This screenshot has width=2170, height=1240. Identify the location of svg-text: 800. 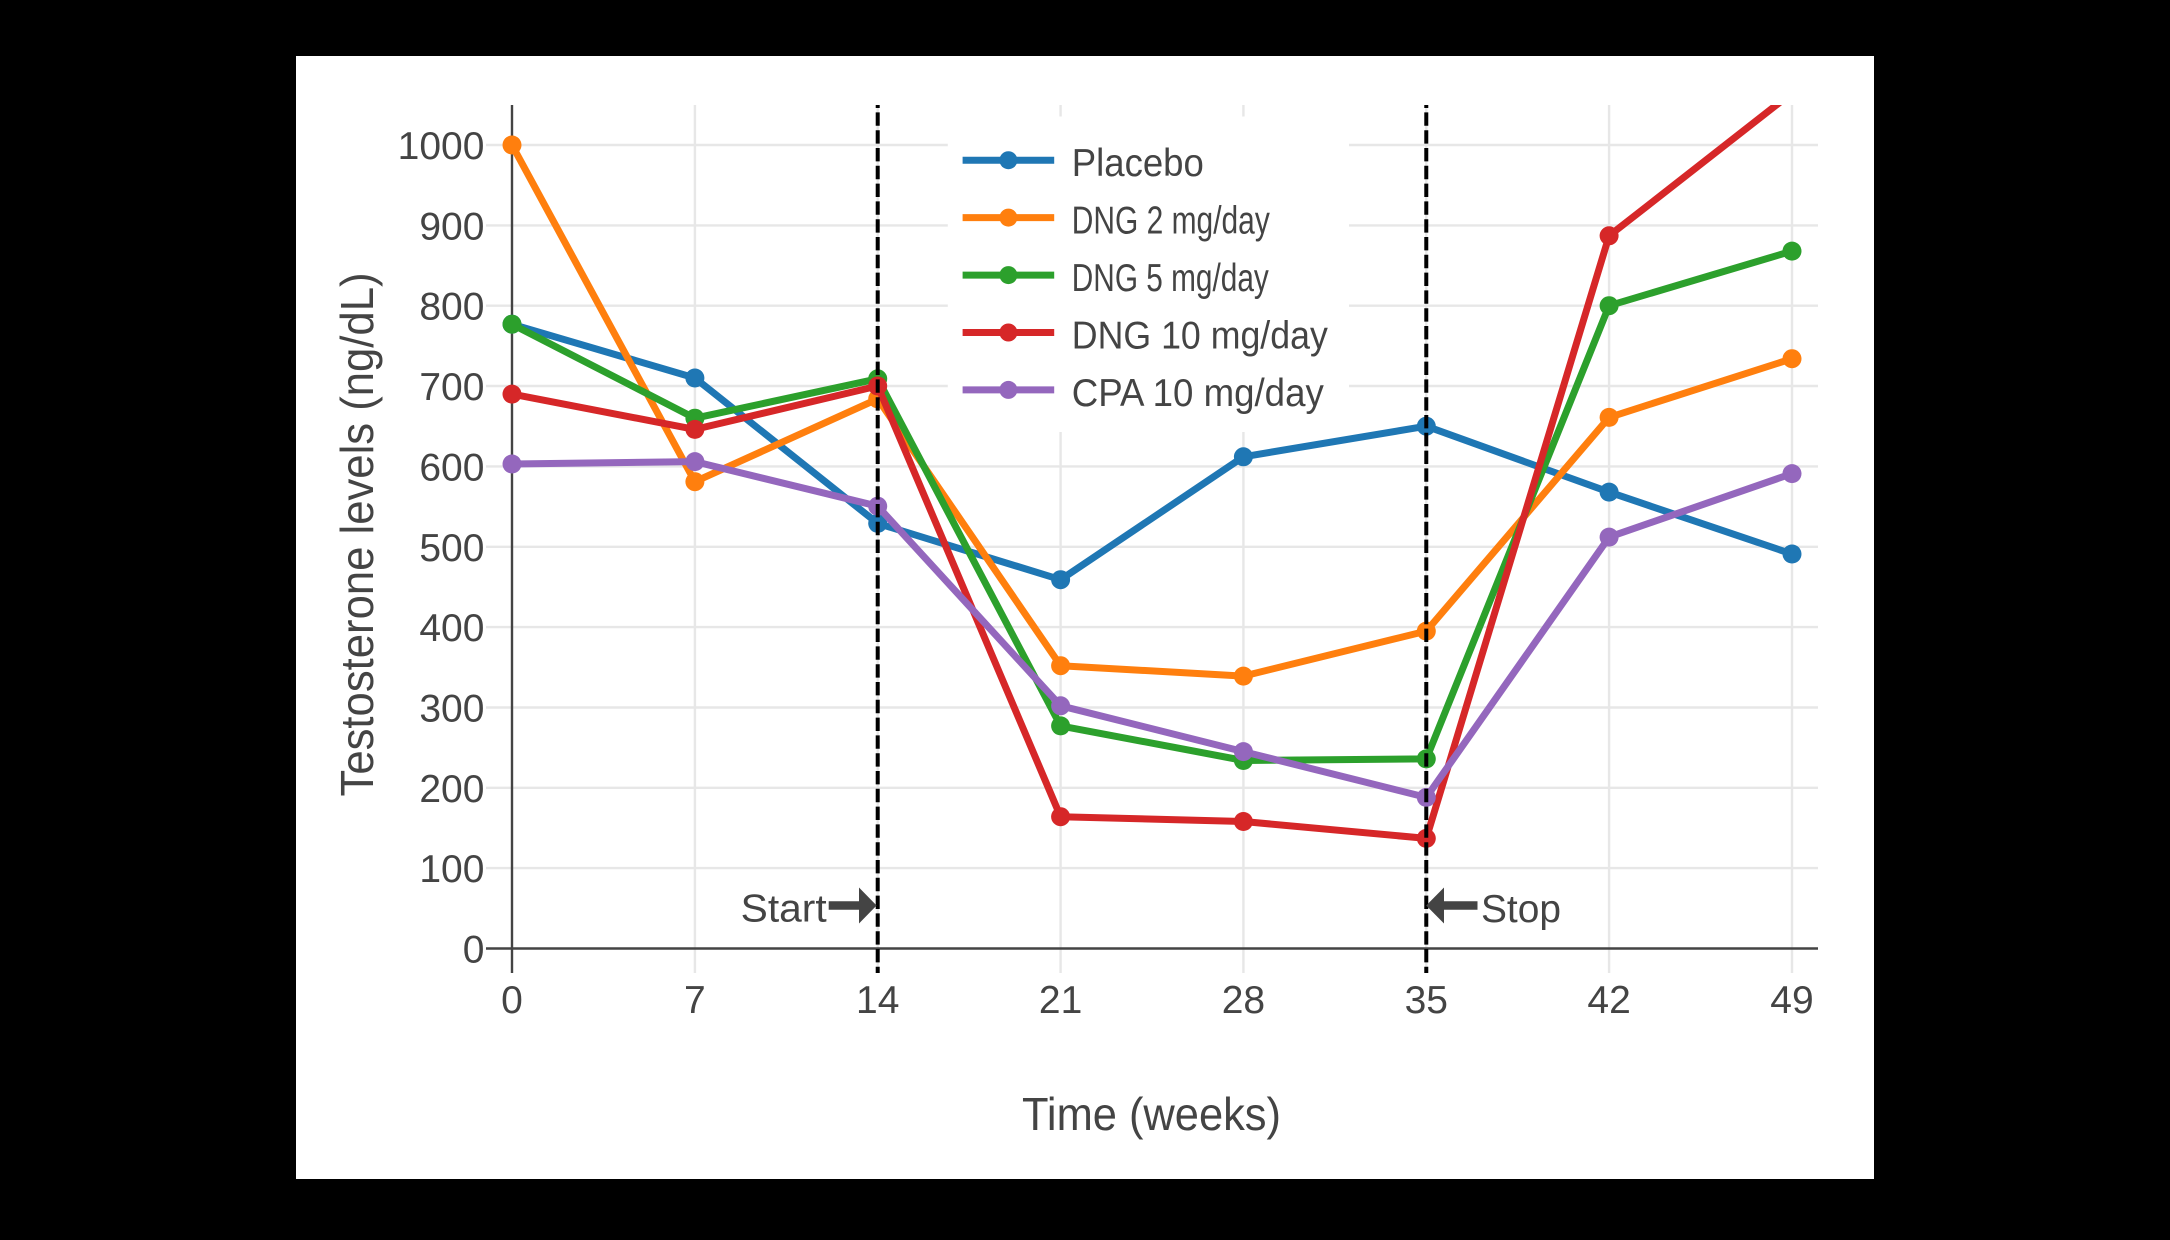
(451, 307).